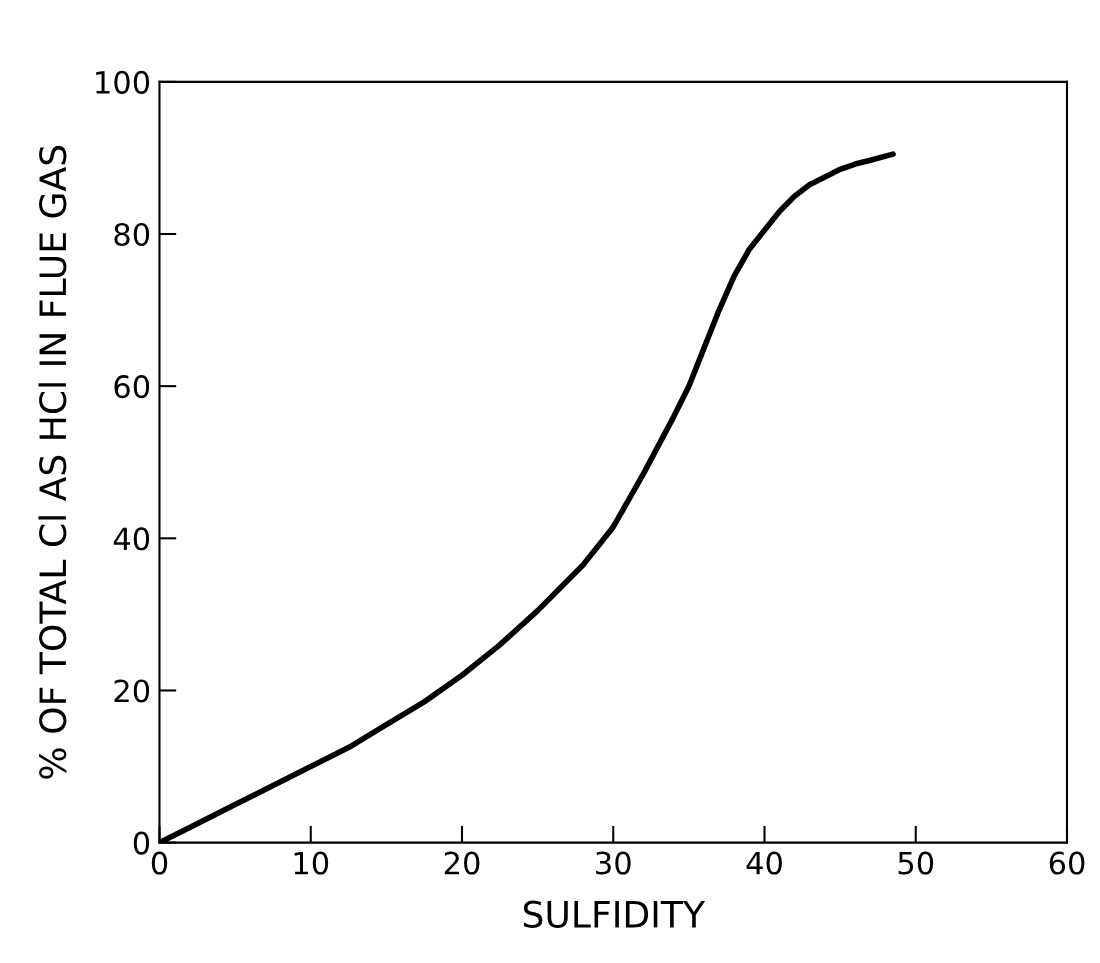  I want to click on y-axis-title: % OF TOTAL Cl AS HCl IN FLUE GAS, so click(52, 462).